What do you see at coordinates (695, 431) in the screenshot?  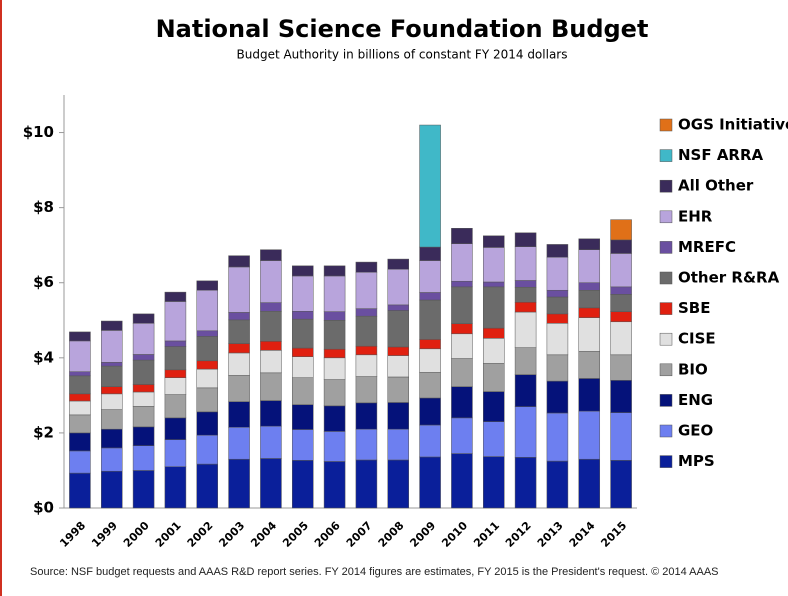 I see `legend-label: GEO` at bounding box center [695, 431].